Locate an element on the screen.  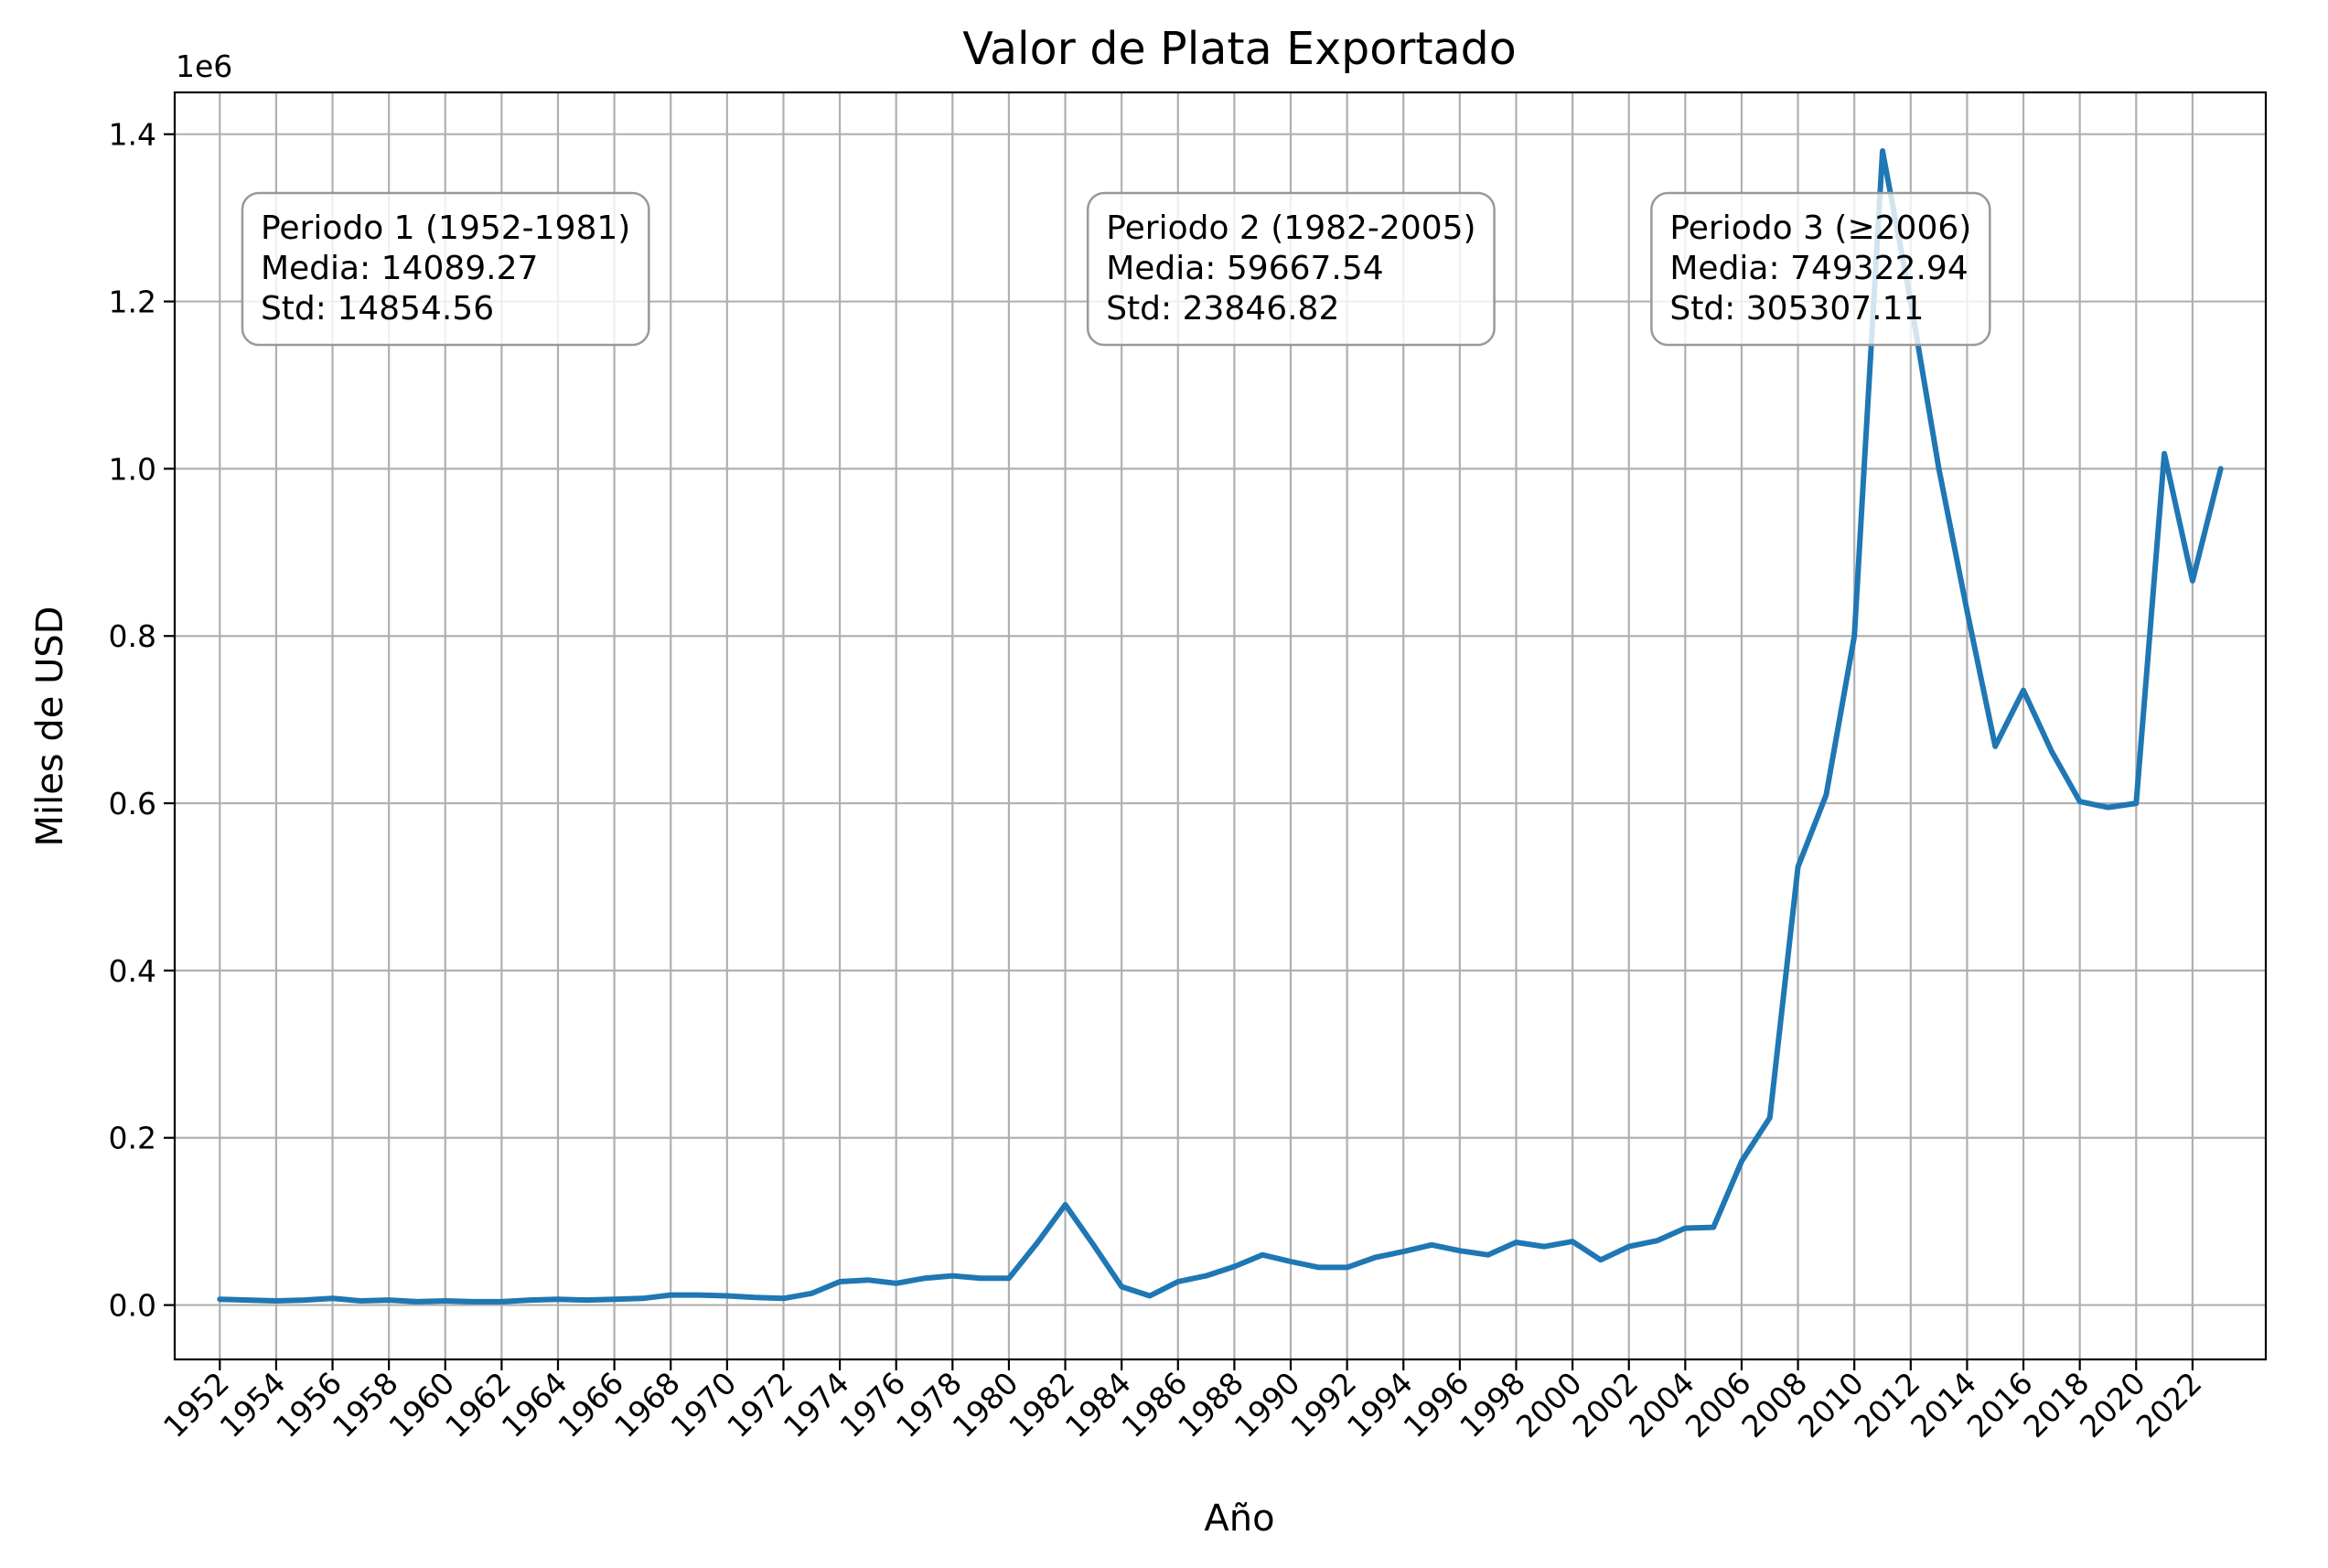
annotation-text: Media: 14089.27 is located at coordinates (399, 268).